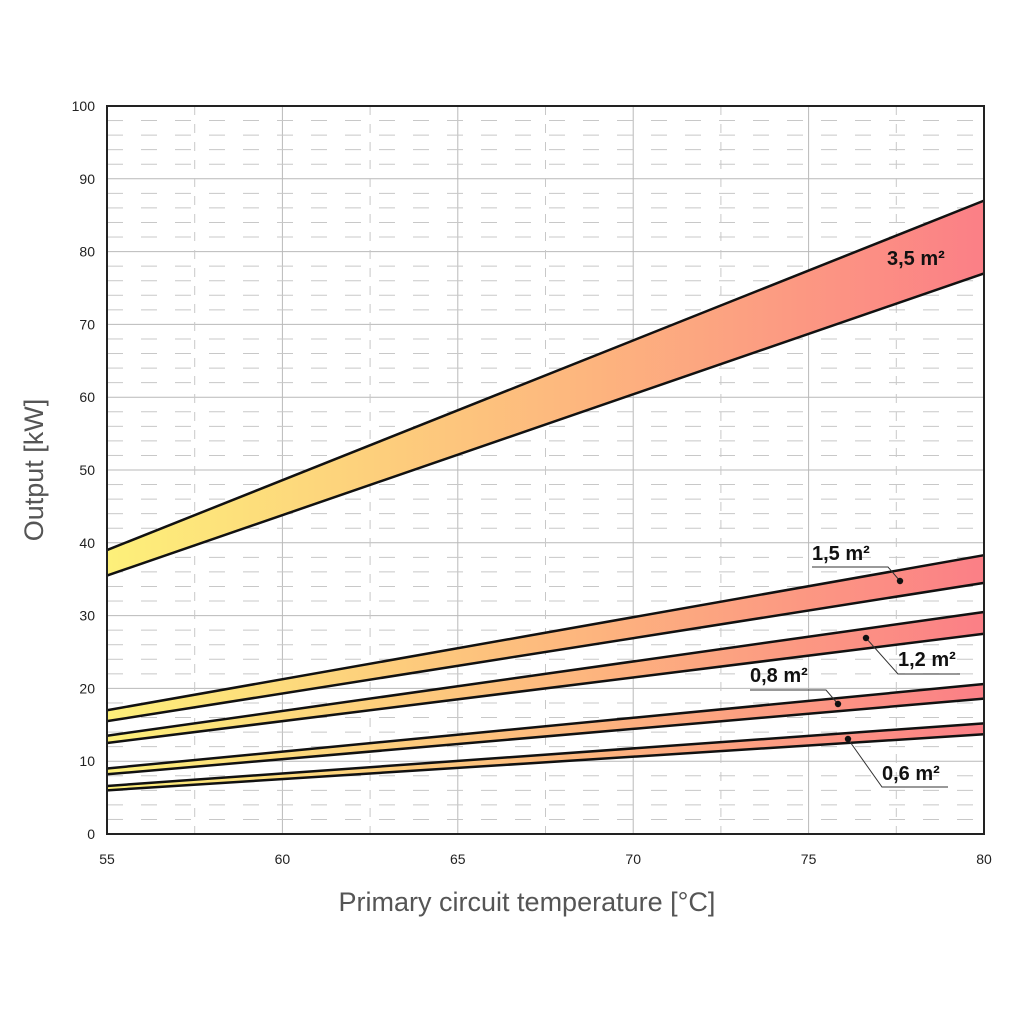 The image size is (1020, 1020). What do you see at coordinates (34, 470) in the screenshot?
I see `y-axis-title: Output [kW]` at bounding box center [34, 470].